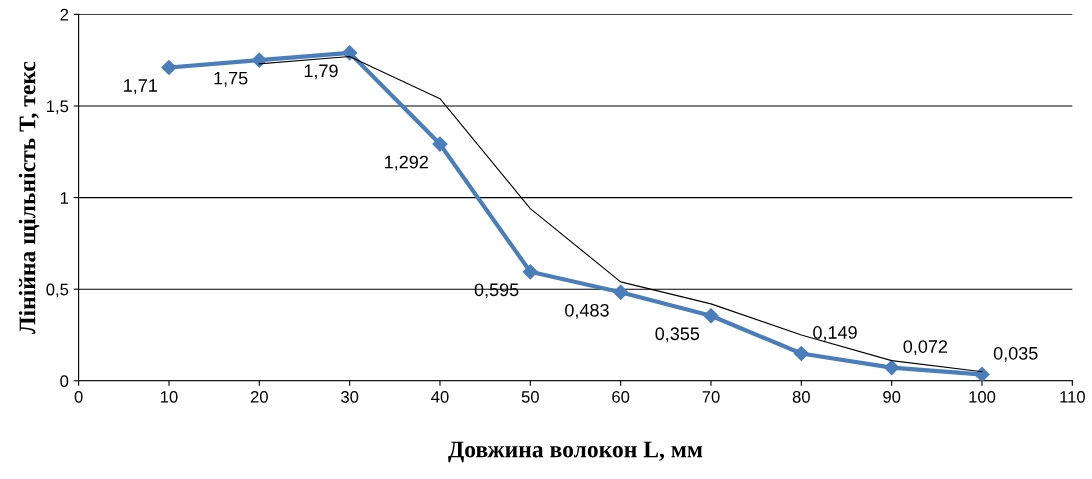  What do you see at coordinates (1072, 396) in the screenshot?
I see `x-tick-label: 110` at bounding box center [1072, 396].